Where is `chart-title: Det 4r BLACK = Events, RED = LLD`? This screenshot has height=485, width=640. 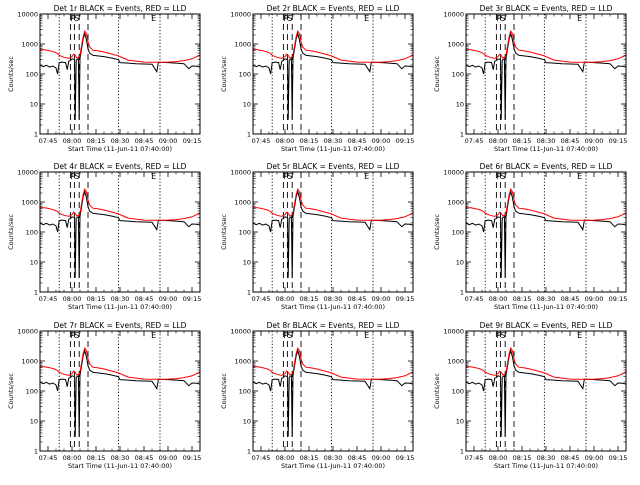
chart-title: Det 4r BLACK = Events, RED = LLD is located at coordinates (120, 166).